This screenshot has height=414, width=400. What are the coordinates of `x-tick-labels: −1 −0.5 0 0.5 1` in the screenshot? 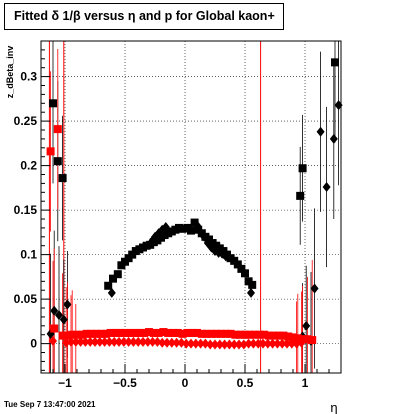 It's located at (183, 383).